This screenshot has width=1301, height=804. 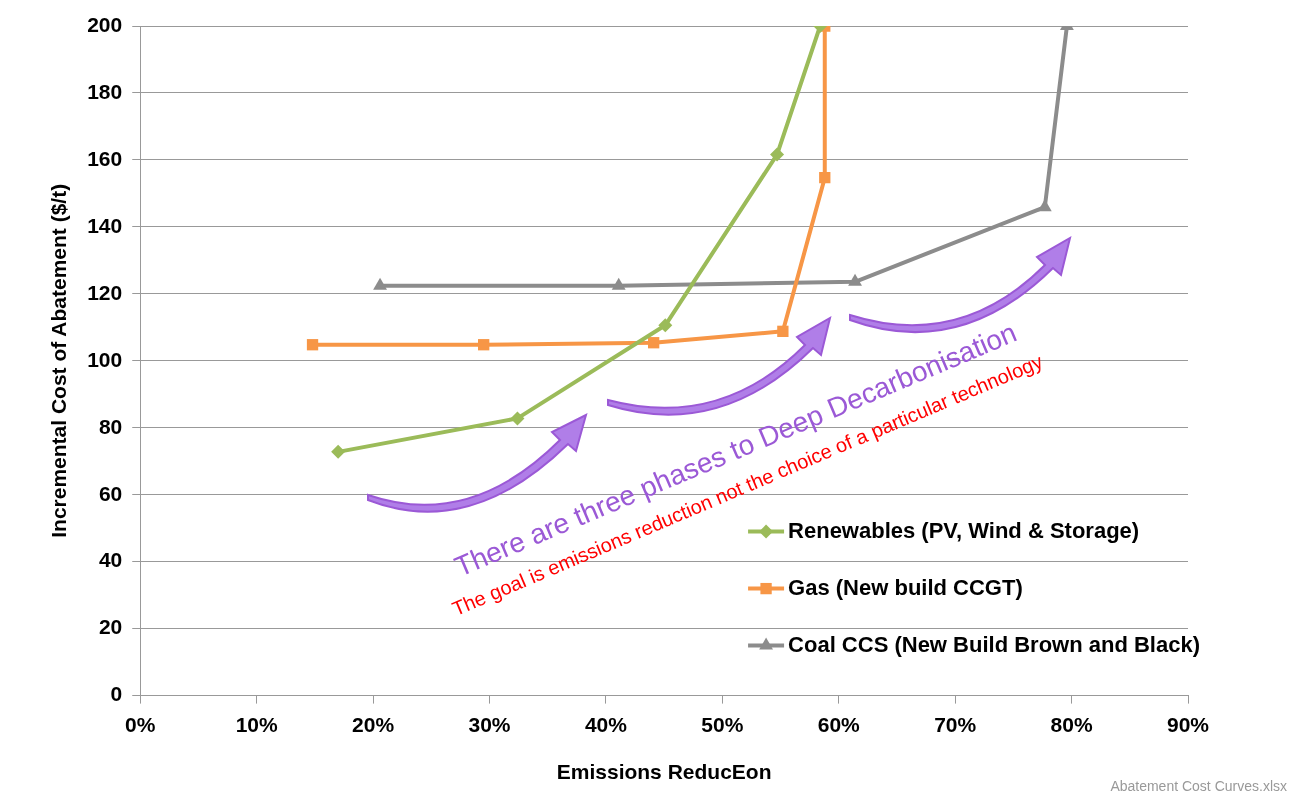 What do you see at coordinates (955, 724) in the screenshot?
I see `x-tick-label: 70%` at bounding box center [955, 724].